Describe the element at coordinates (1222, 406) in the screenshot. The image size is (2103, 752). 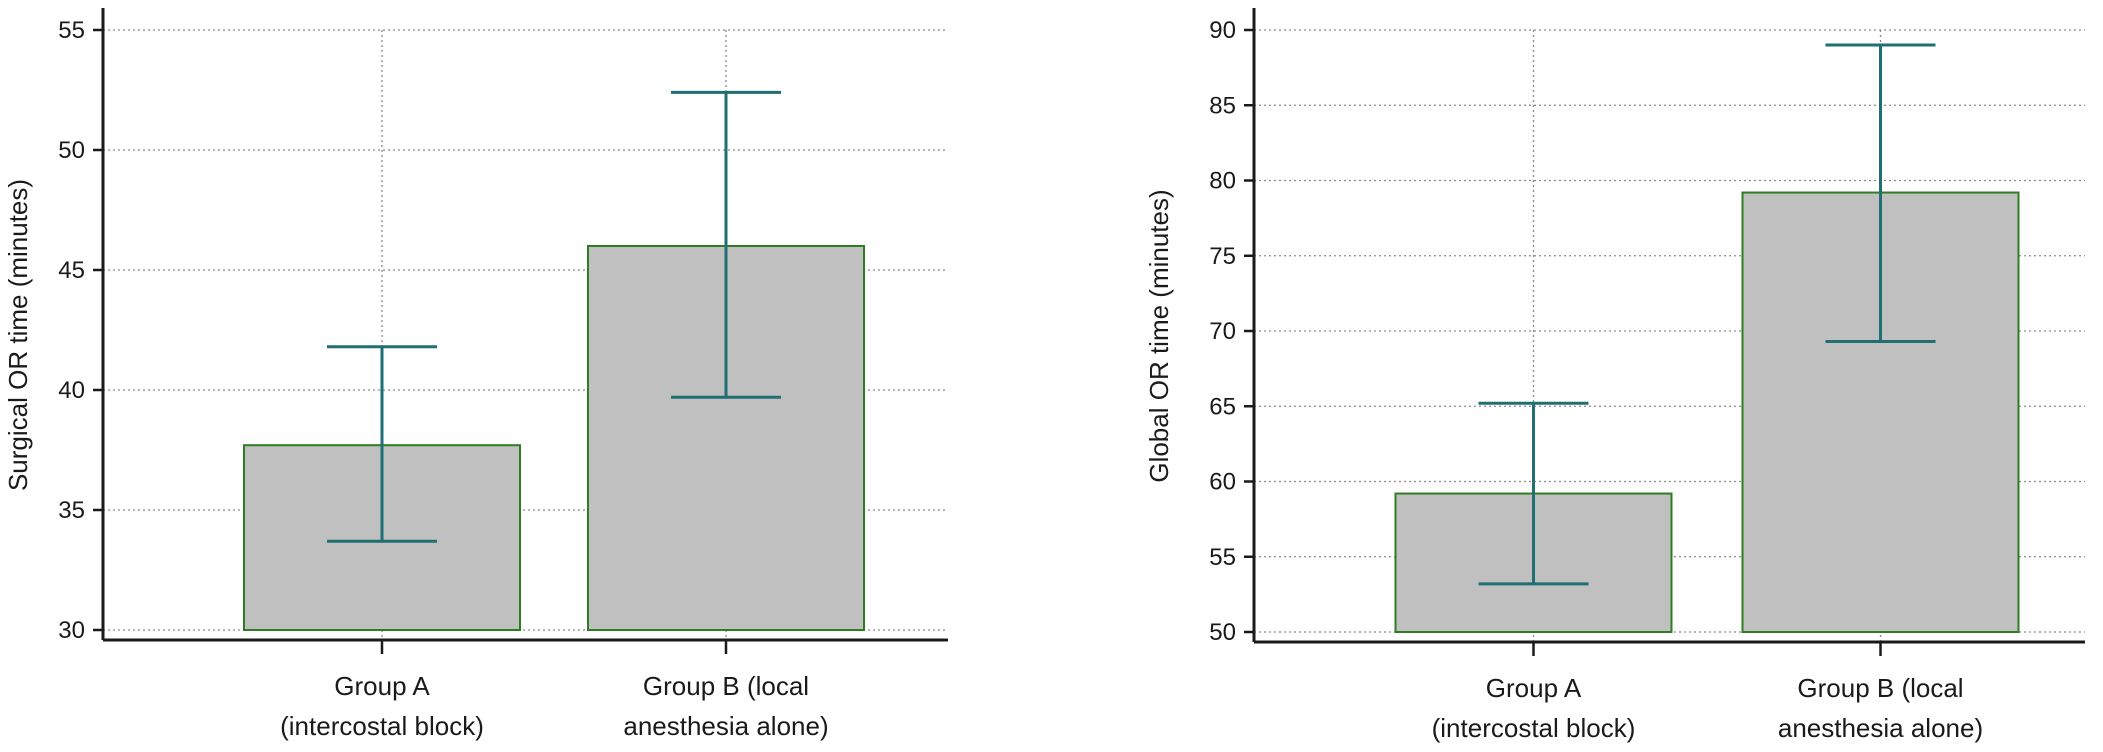
I see `y-tick-label: 65` at that location.